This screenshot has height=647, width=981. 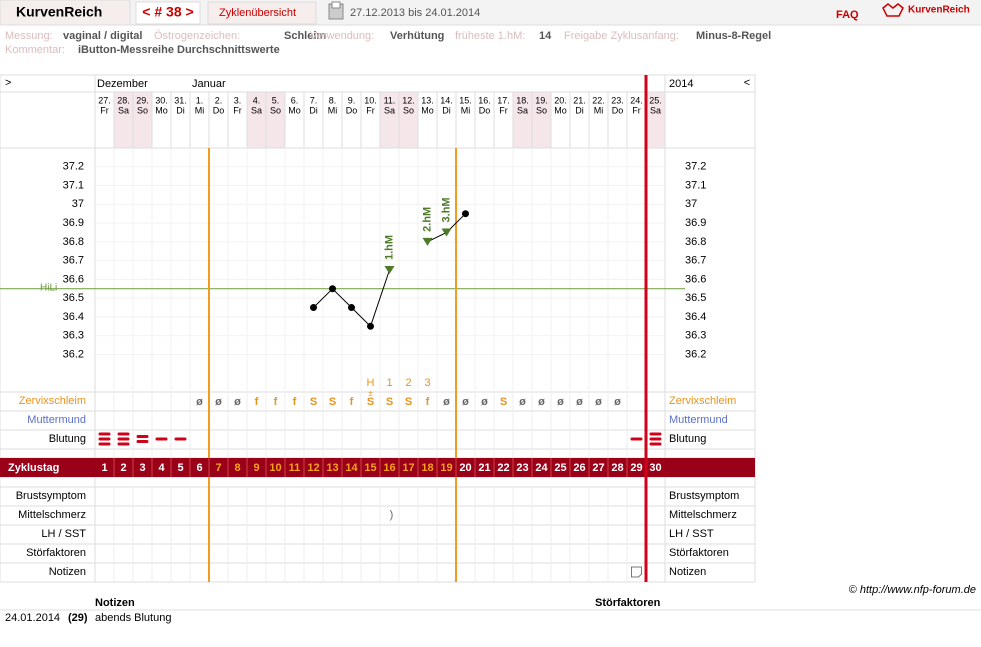 What do you see at coordinates (747, 83) in the screenshot?
I see `nav-right: <` at bounding box center [747, 83].